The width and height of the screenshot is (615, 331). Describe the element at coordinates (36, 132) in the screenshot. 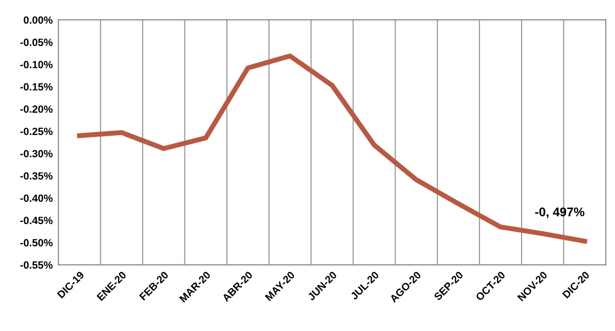

I see `y-tick-label: -0.25%` at that location.